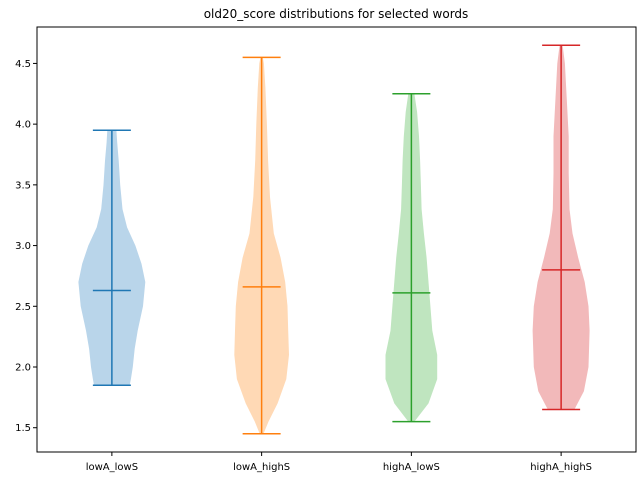 The width and height of the screenshot is (640, 480). Describe the element at coordinates (23, 125) in the screenshot. I see `y-tick-label: 4.0` at that location.